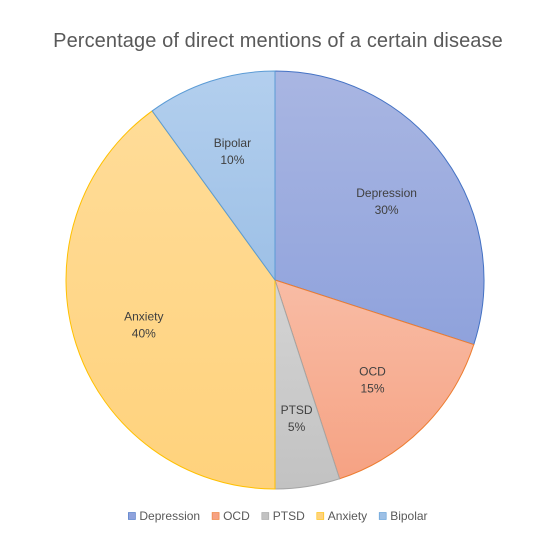 The image size is (556, 556). Describe the element at coordinates (232, 143) in the screenshot. I see `slice-label-bipolar: Bipolar` at that location.